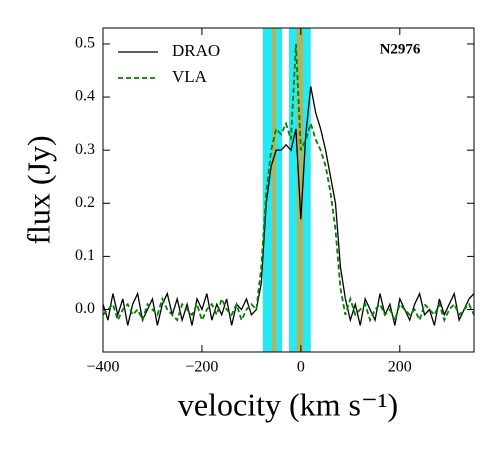 The width and height of the screenshot is (498, 453). Describe the element at coordinates (85, 43) in the screenshot. I see `y-tick-label: 0.5` at that location.